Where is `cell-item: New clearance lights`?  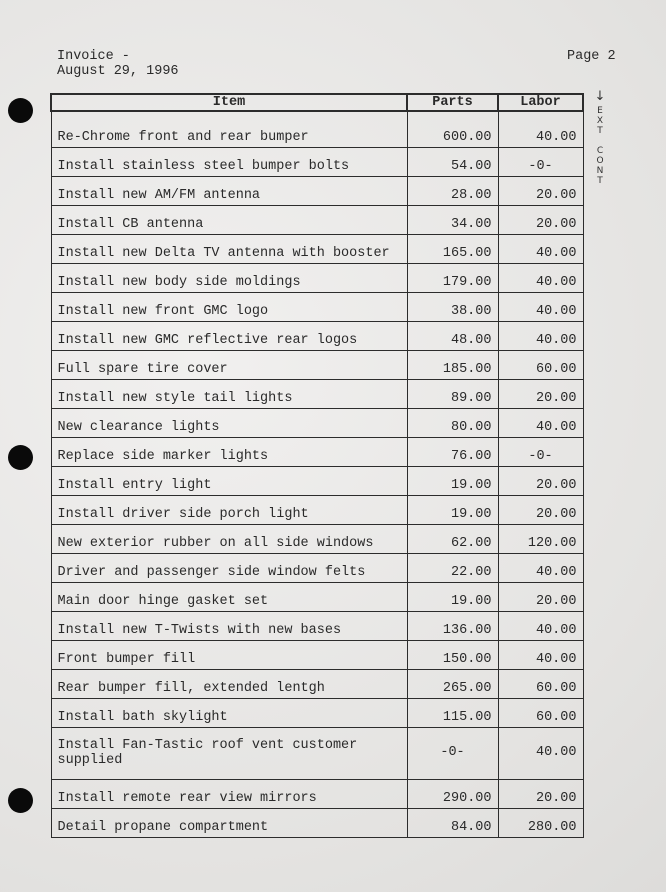 cell-item: New clearance lights is located at coordinates (229, 423).